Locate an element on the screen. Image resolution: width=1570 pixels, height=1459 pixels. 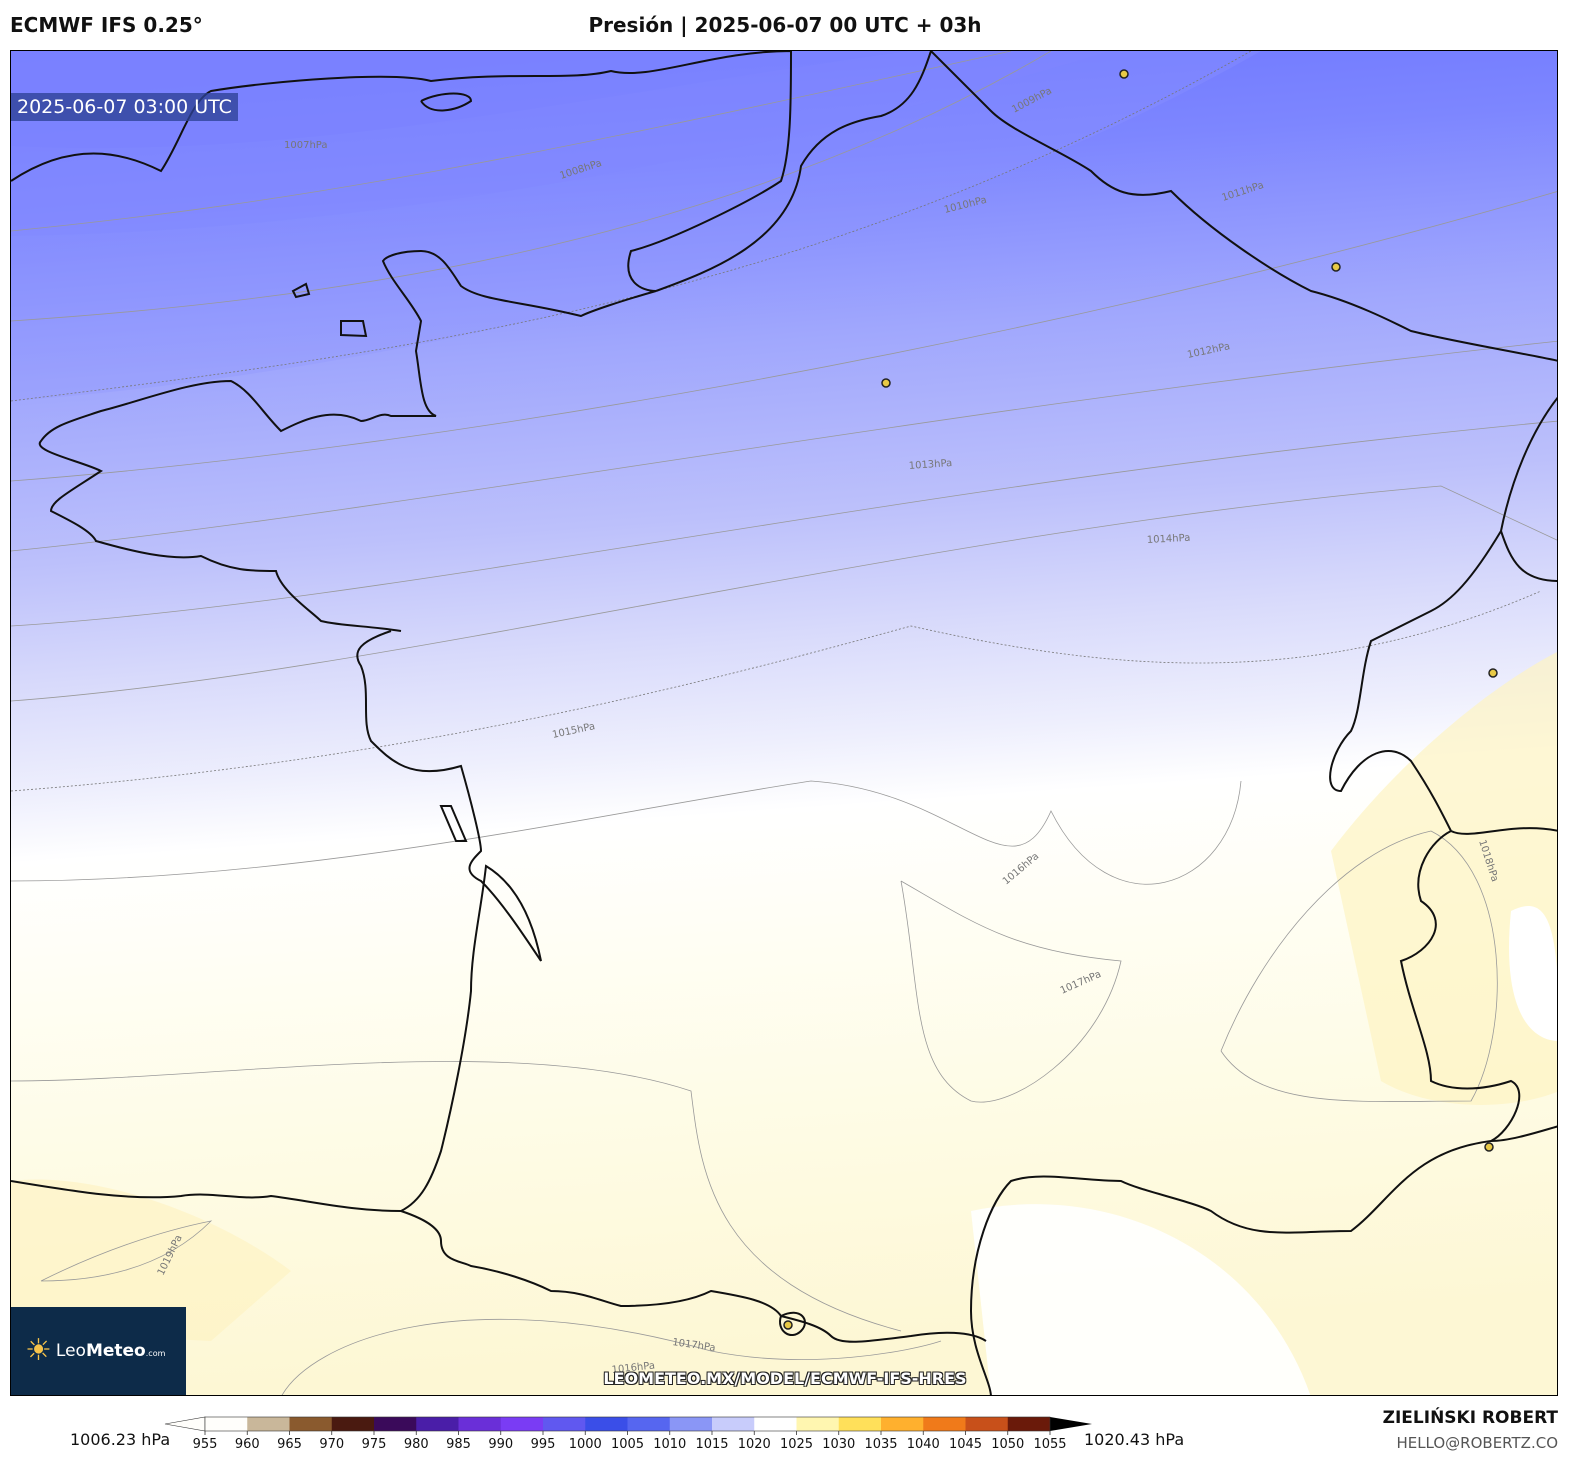
low-zone-se is located at coordinates (1141, 1299).